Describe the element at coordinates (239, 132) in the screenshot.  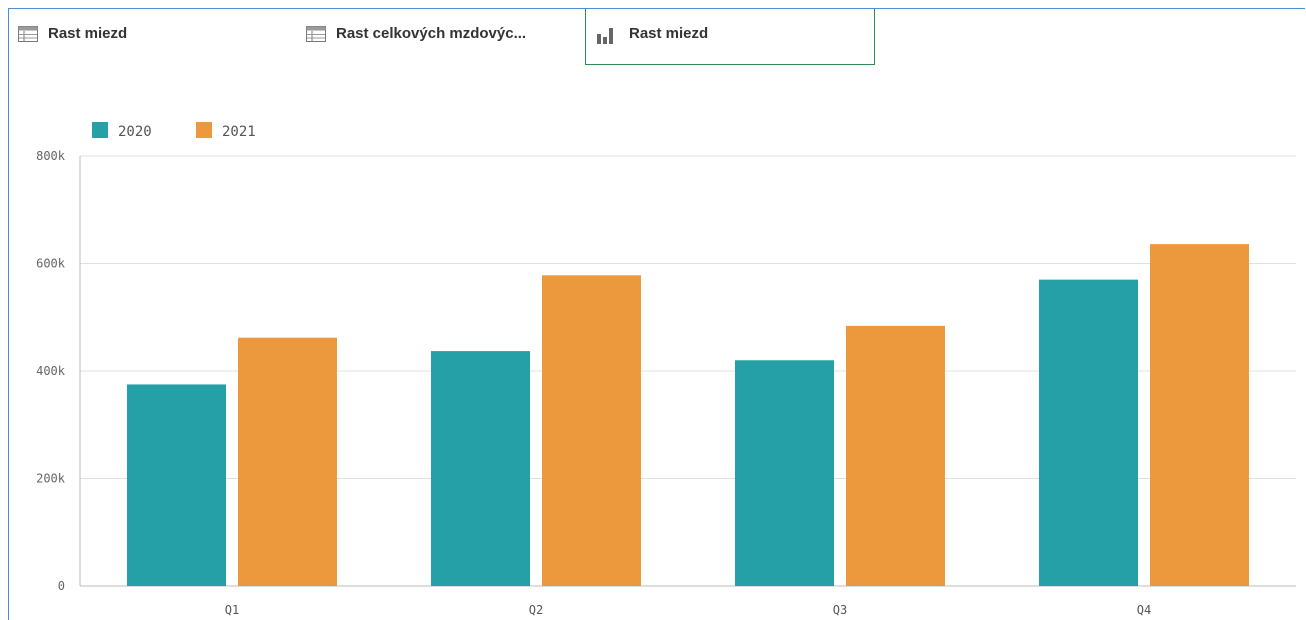
I see `legend-label: 2021` at that location.